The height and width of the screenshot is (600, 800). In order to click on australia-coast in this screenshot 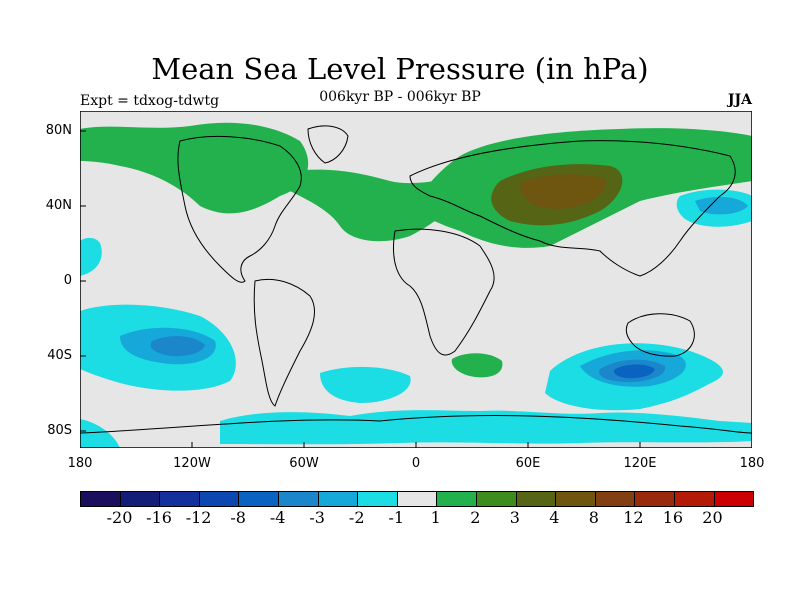, I will do `click(660, 335)`.